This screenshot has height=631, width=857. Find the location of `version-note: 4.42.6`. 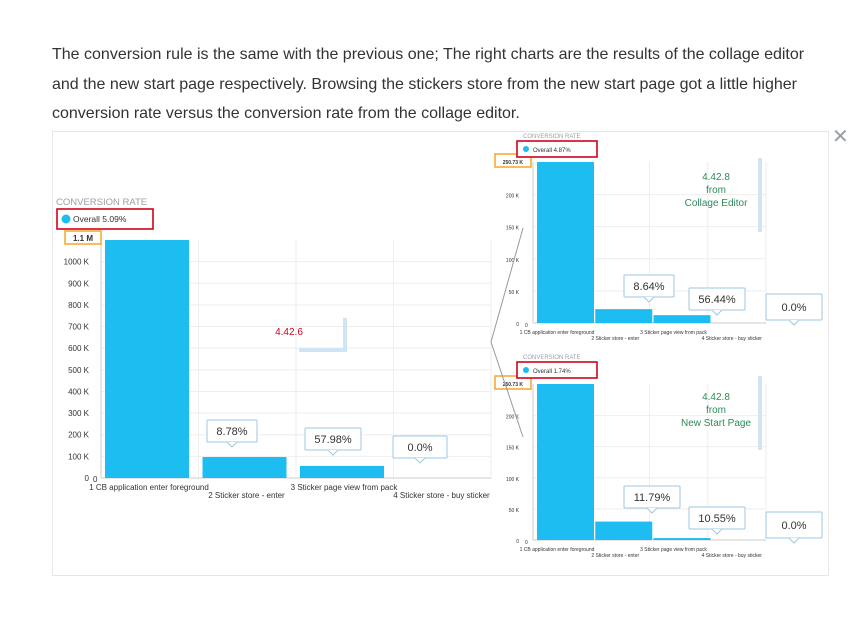

version-note: 4.42.6 is located at coordinates (289, 332).